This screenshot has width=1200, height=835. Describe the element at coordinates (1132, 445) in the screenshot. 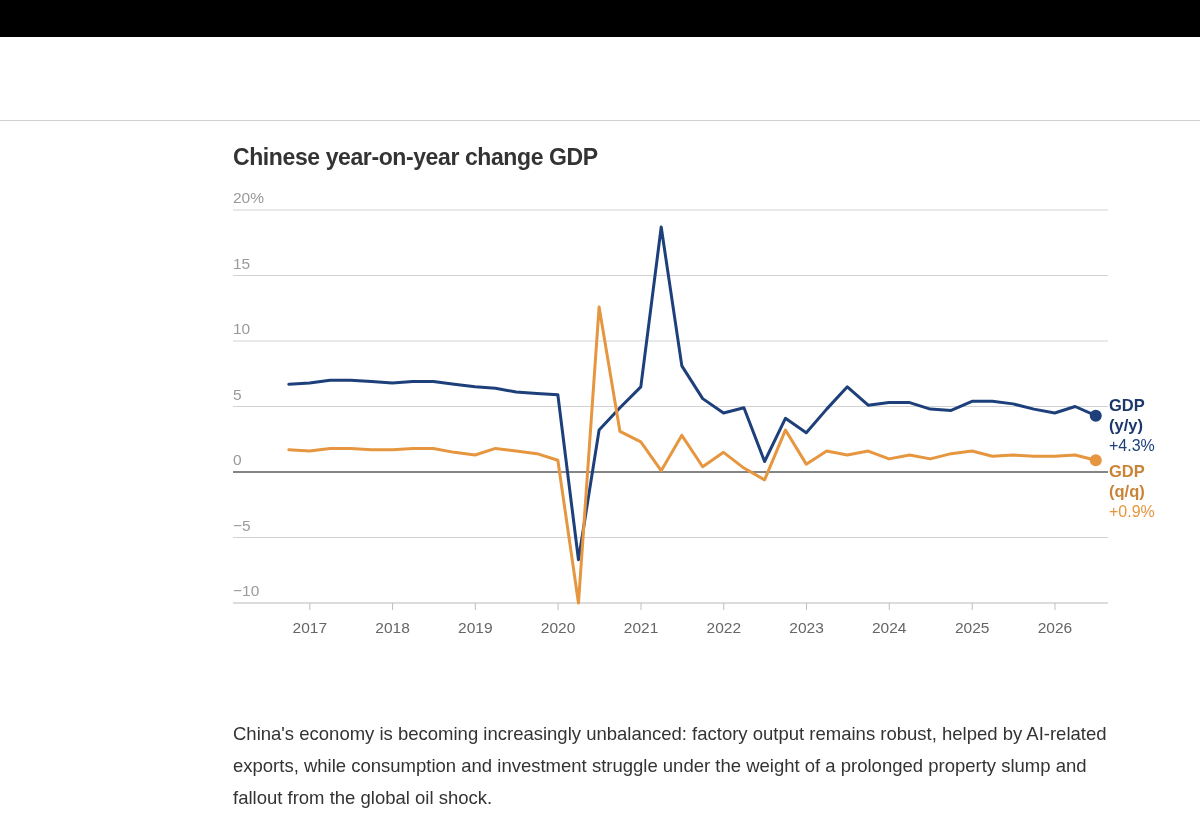

I see `data-label: +4.3%` at that location.